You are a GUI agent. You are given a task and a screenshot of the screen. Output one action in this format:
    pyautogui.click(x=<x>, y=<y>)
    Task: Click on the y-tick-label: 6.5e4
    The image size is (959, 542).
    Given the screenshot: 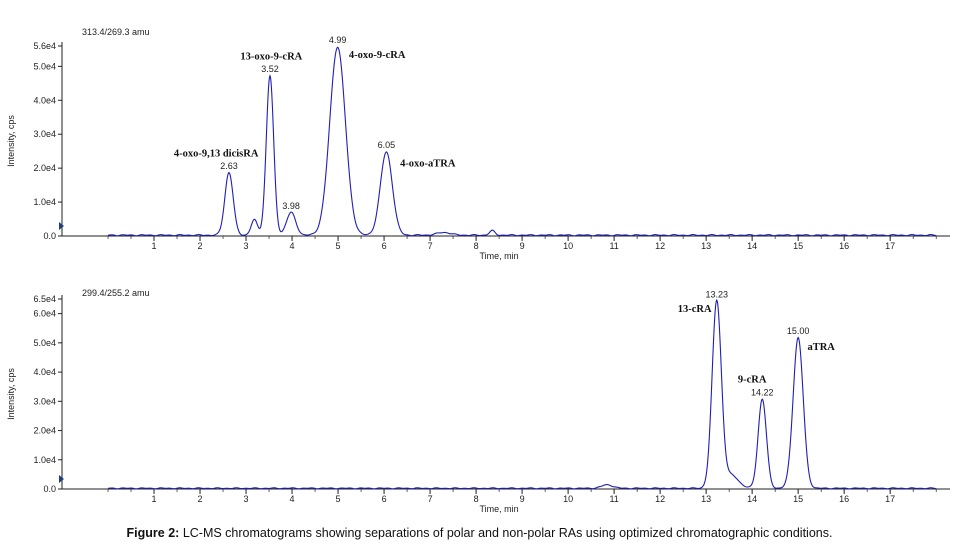 What is the action you would take?
    pyautogui.click(x=44, y=299)
    